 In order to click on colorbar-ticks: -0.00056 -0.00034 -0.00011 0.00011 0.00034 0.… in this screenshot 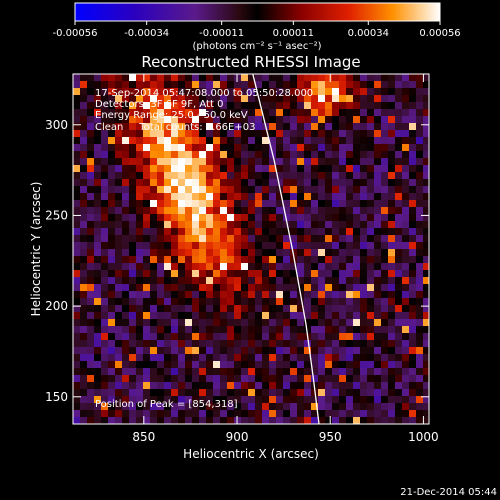, I will do `click(257, 30)`.